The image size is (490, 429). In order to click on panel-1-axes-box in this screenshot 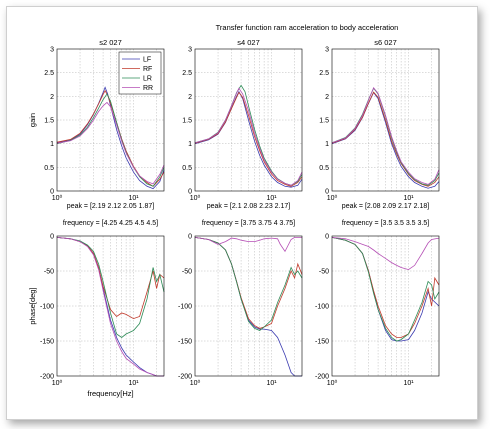, I will do `click(110, 120)`.